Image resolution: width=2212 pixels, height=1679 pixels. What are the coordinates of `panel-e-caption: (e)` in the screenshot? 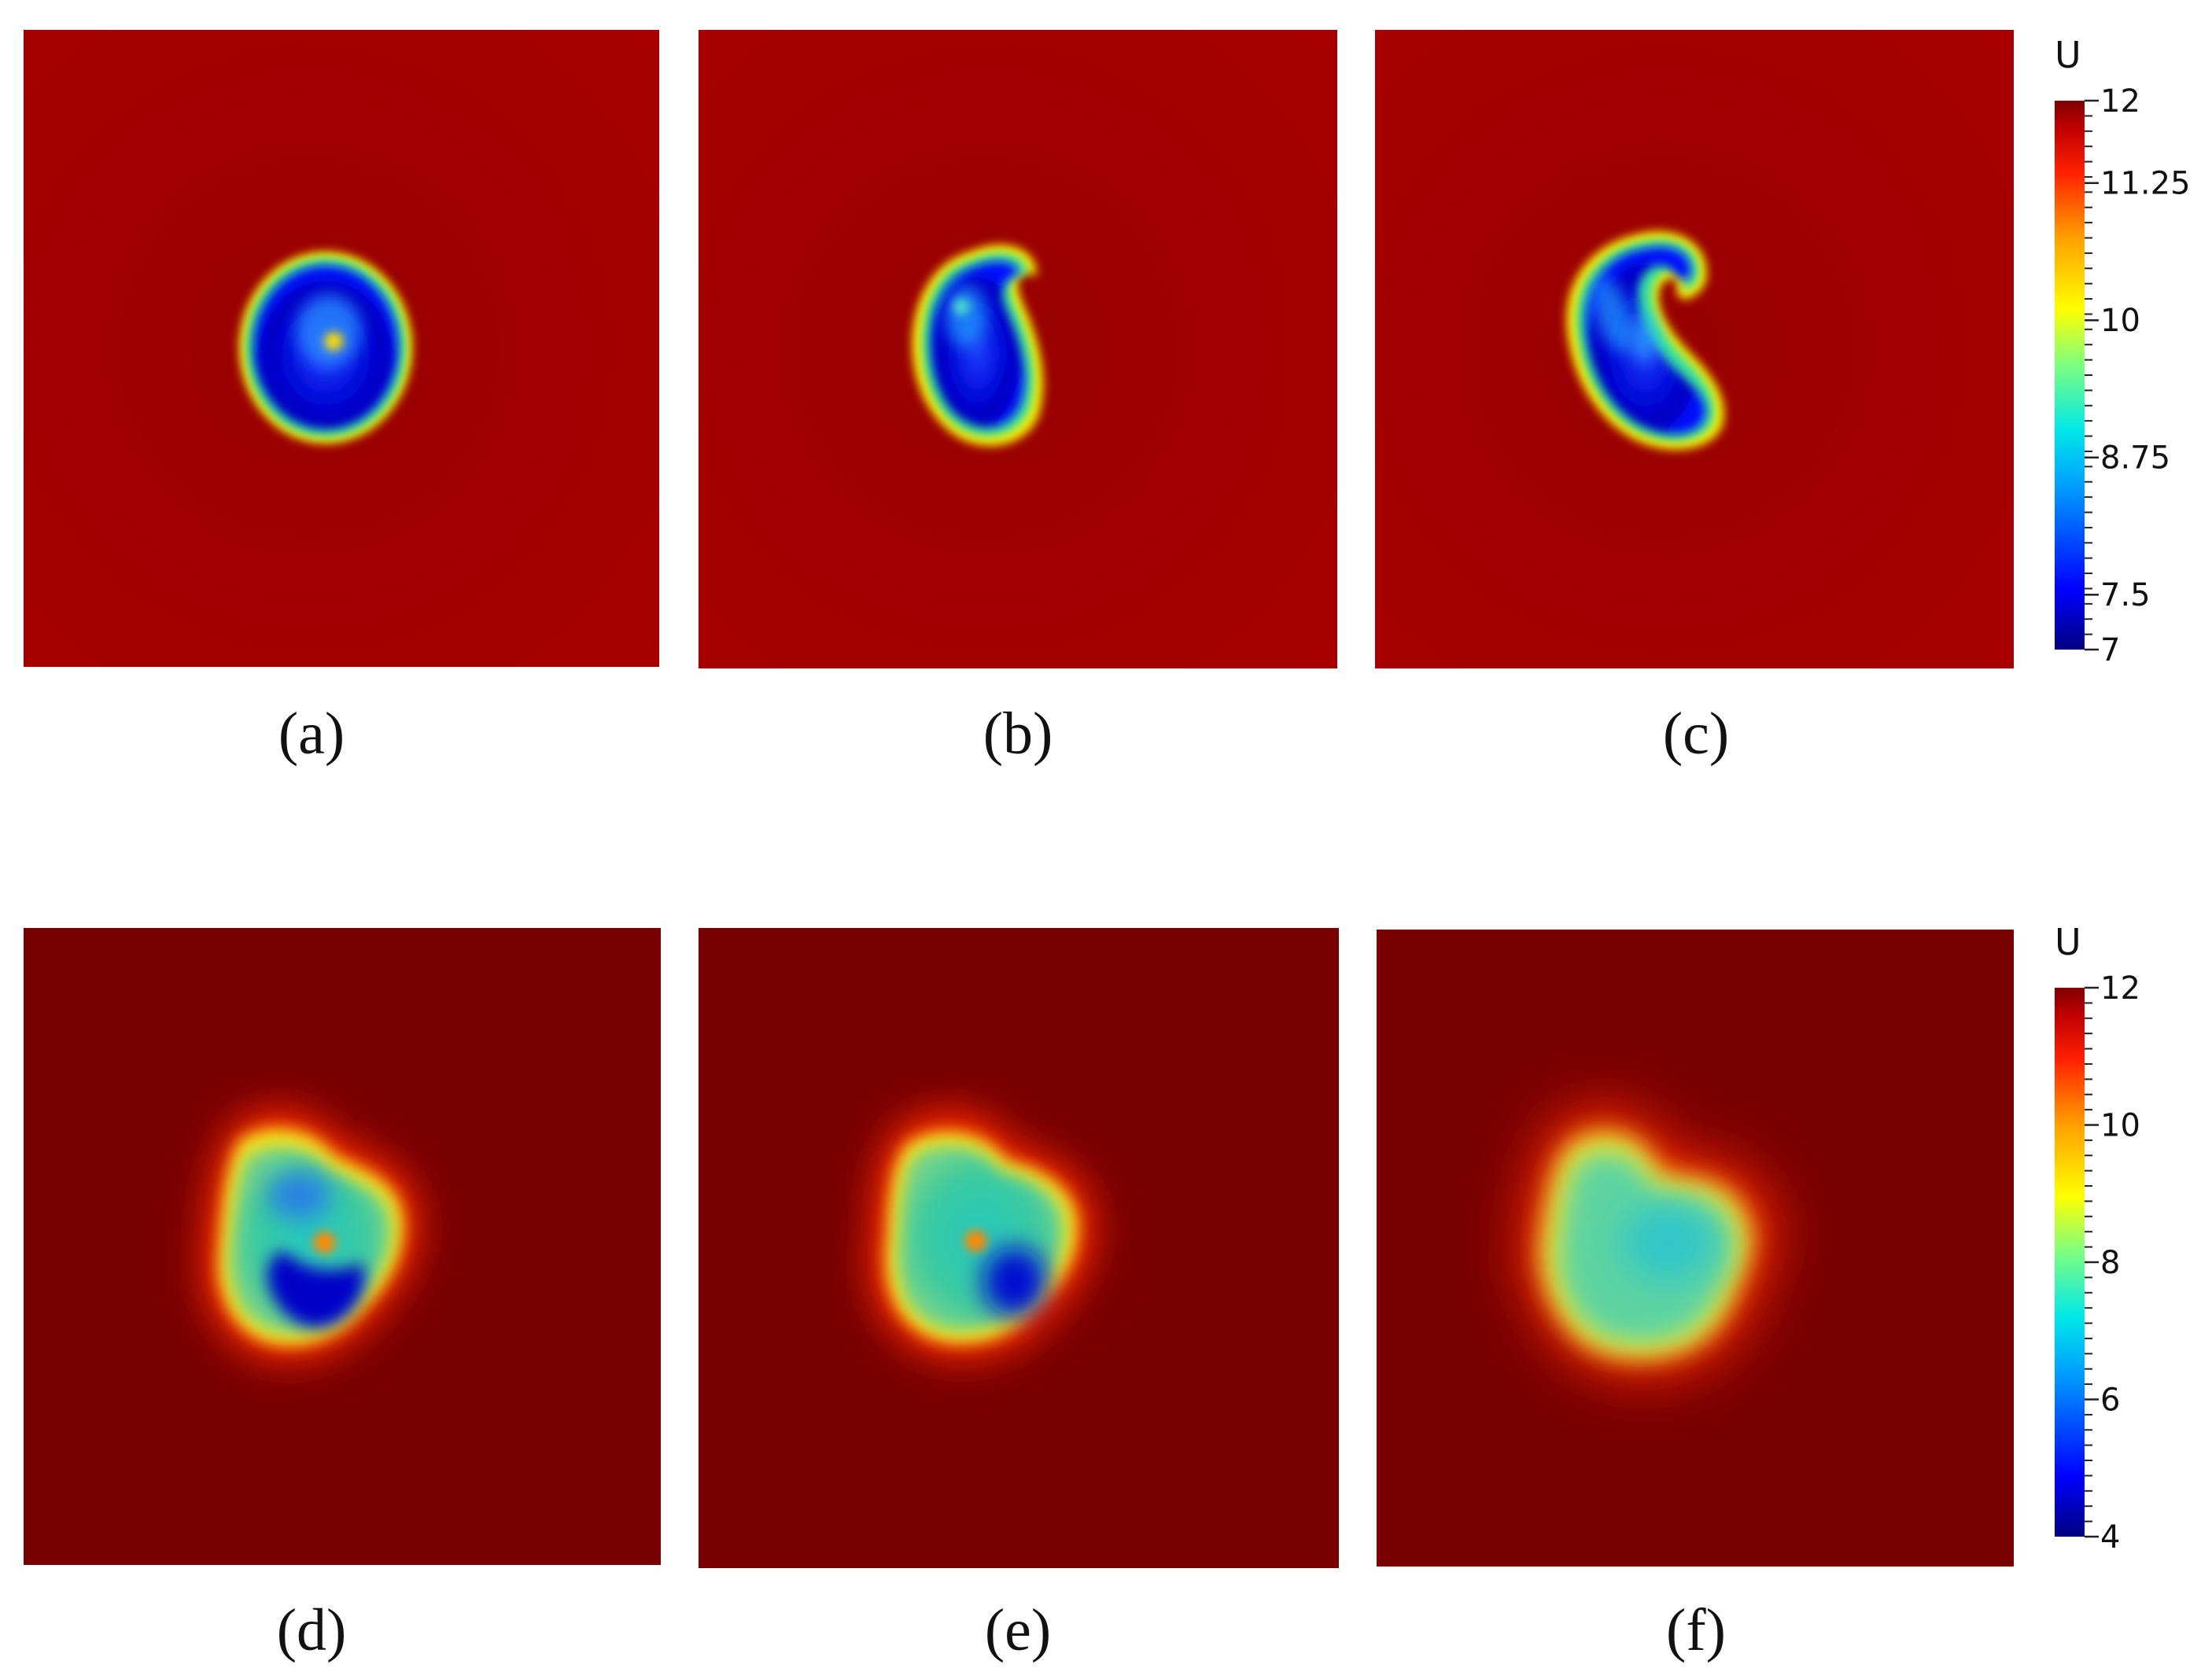 It's located at (1018, 1630).